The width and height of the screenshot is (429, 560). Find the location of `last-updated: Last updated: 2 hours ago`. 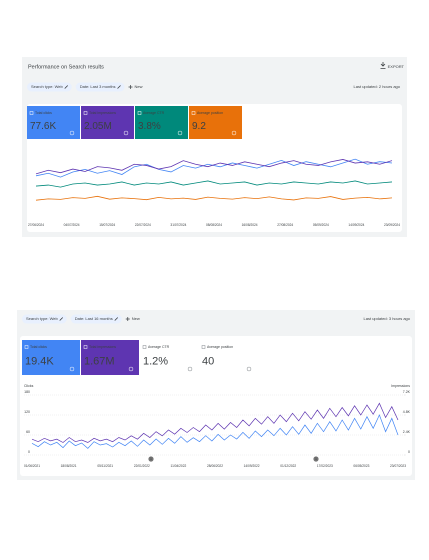

last-updated: Last updated: 2 hours ago is located at coordinates (377, 86).